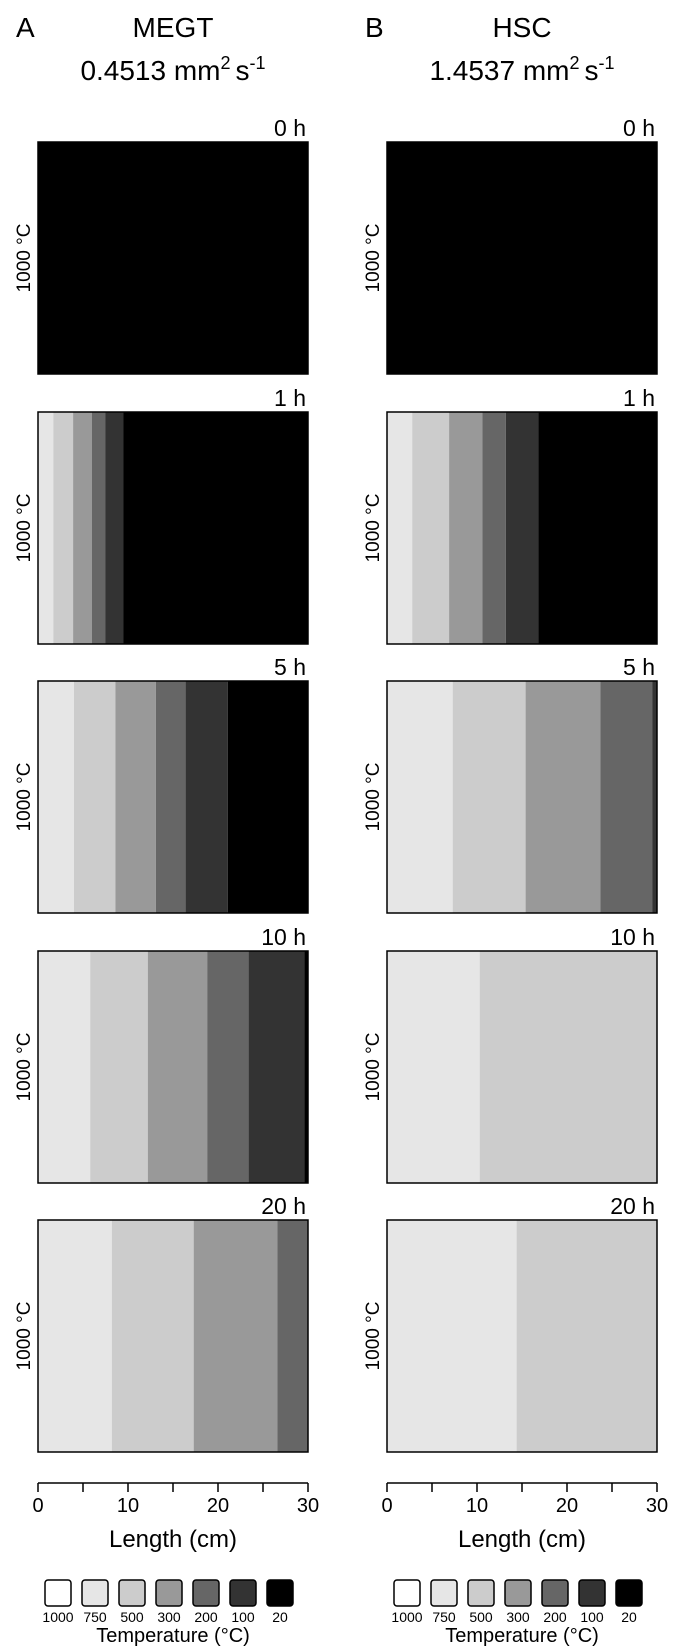 The width and height of the screenshot is (675, 1647). Describe the element at coordinates (243, 70) in the screenshot. I see `diffusivity-s: s` at that location.